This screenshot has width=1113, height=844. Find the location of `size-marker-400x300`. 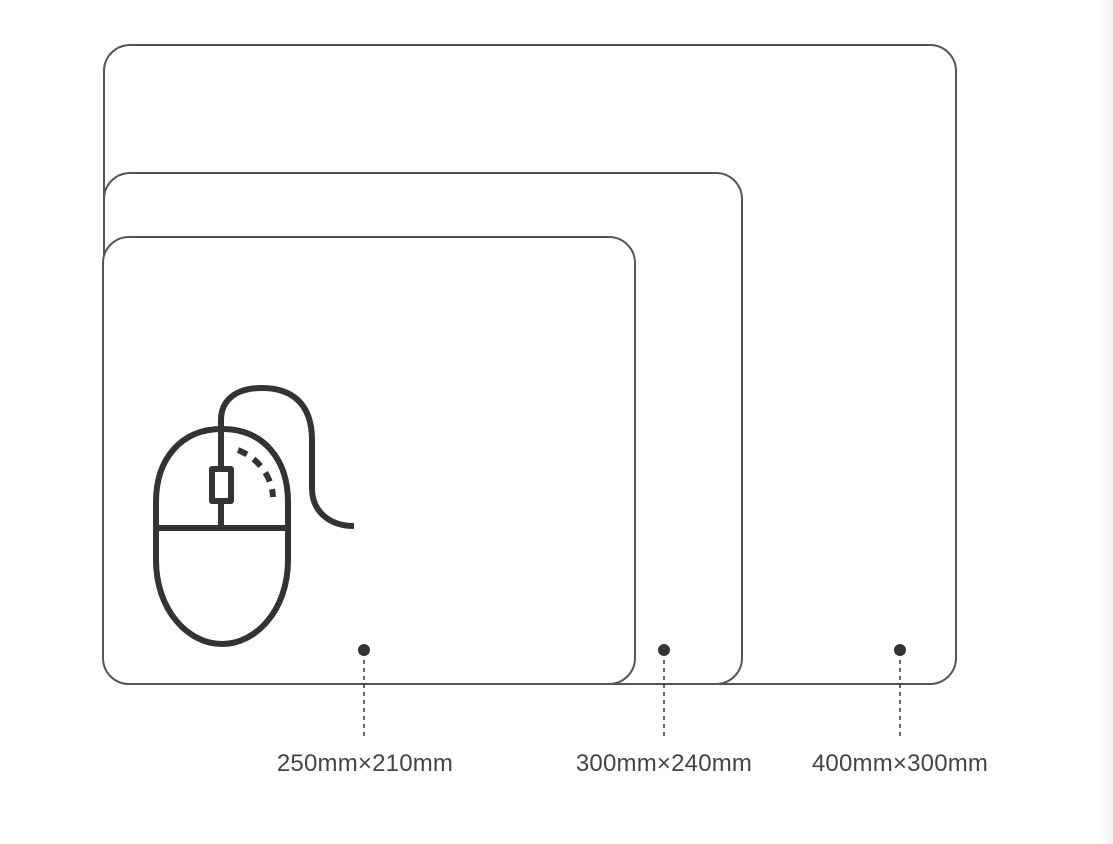

size-marker-400x300 is located at coordinates (900, 691).